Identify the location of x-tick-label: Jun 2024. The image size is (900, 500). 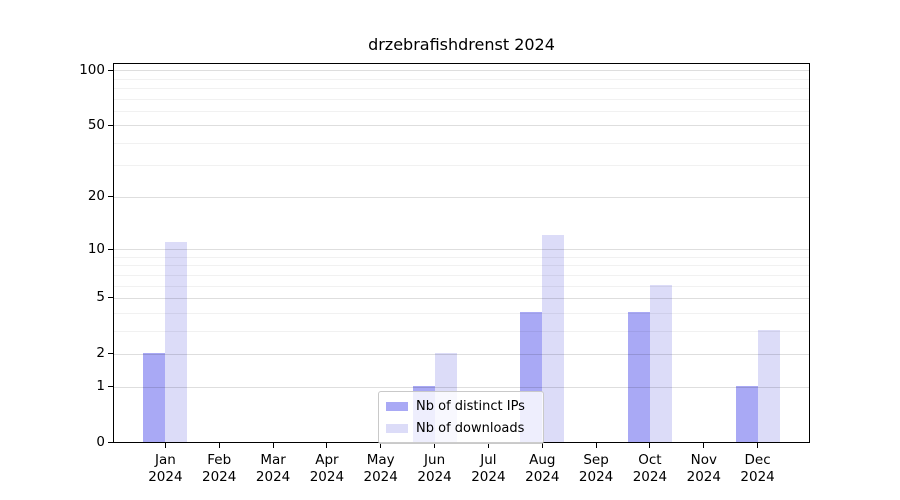
(434, 468).